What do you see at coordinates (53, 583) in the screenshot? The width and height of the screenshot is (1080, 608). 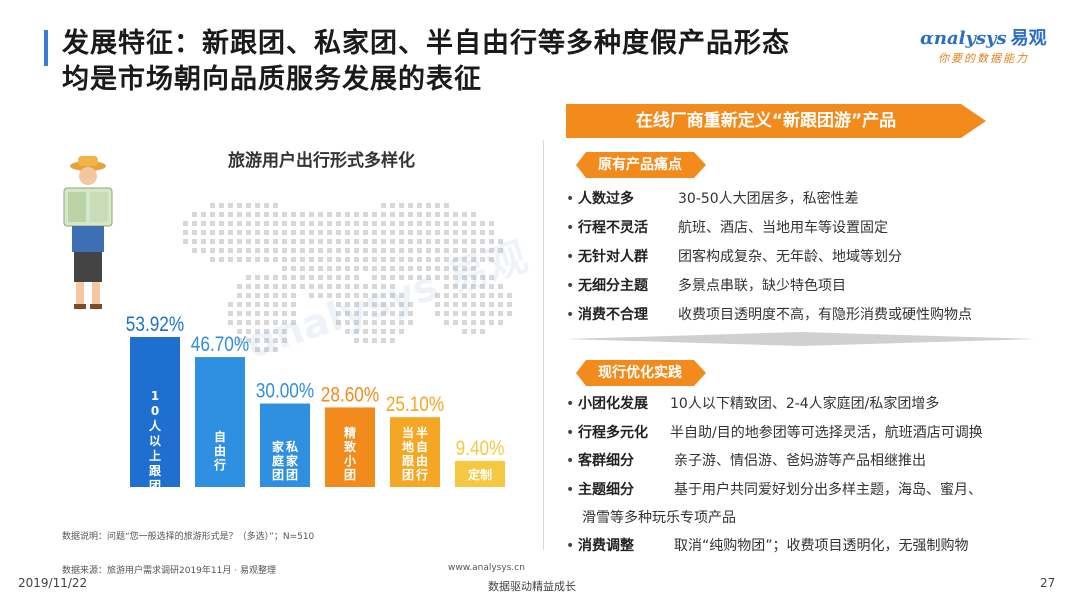 I see `footer-date: 2019/11/22` at bounding box center [53, 583].